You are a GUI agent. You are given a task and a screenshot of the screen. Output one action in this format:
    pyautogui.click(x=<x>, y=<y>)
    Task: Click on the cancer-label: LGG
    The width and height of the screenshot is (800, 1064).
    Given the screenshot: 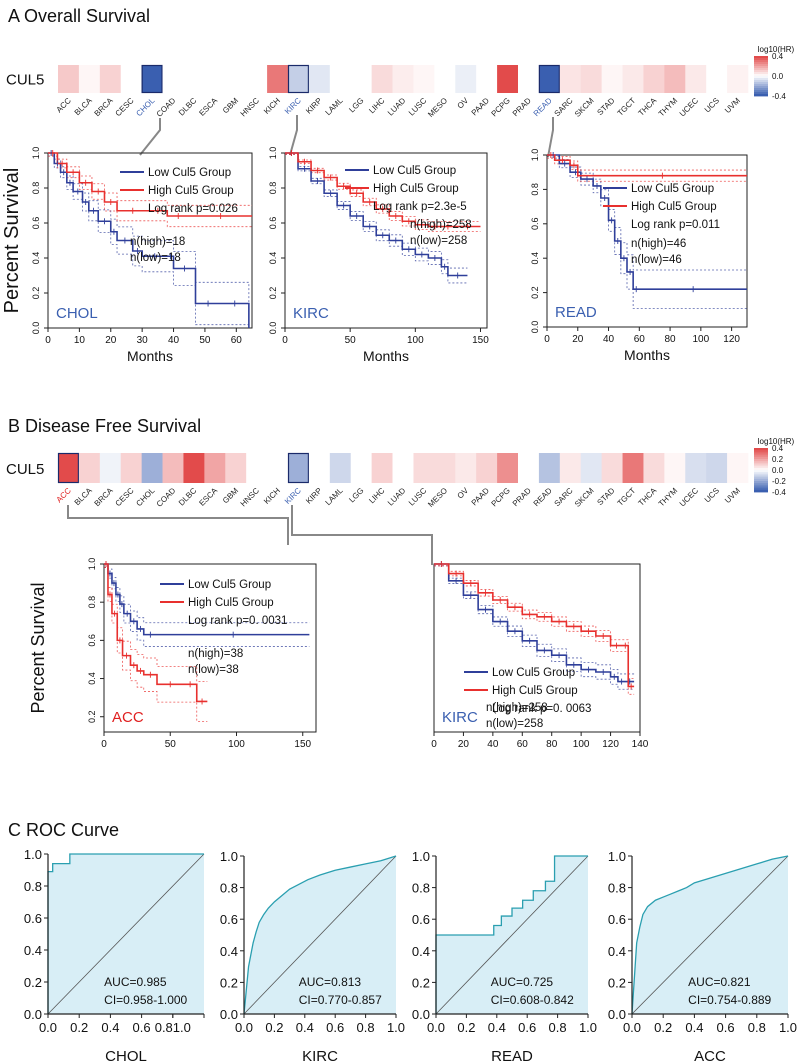 What is the action you would take?
    pyautogui.click(x=356, y=105)
    